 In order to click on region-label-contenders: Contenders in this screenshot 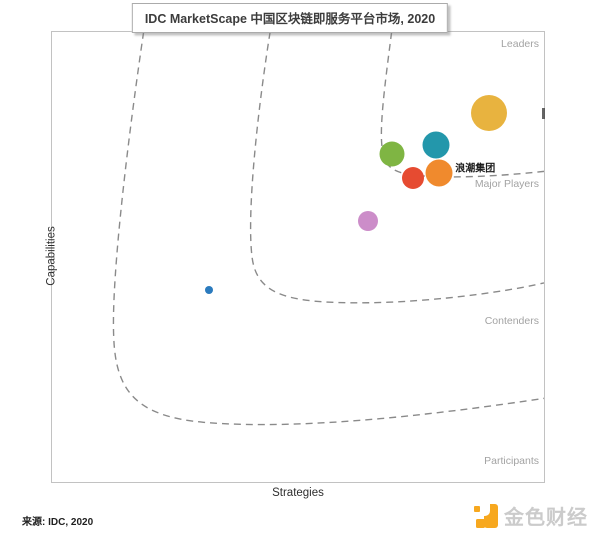, I will do `click(511, 321)`.